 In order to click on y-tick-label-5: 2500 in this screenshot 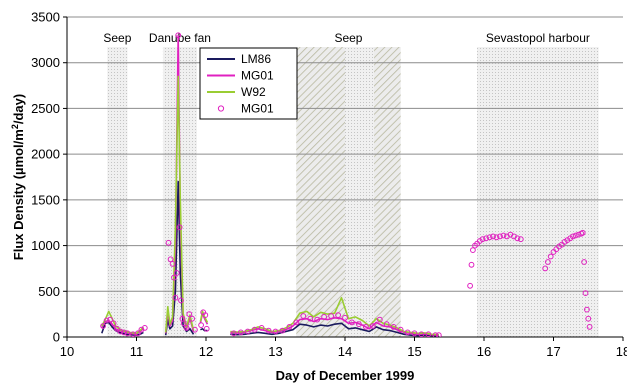, I will do `click(45, 108)`.